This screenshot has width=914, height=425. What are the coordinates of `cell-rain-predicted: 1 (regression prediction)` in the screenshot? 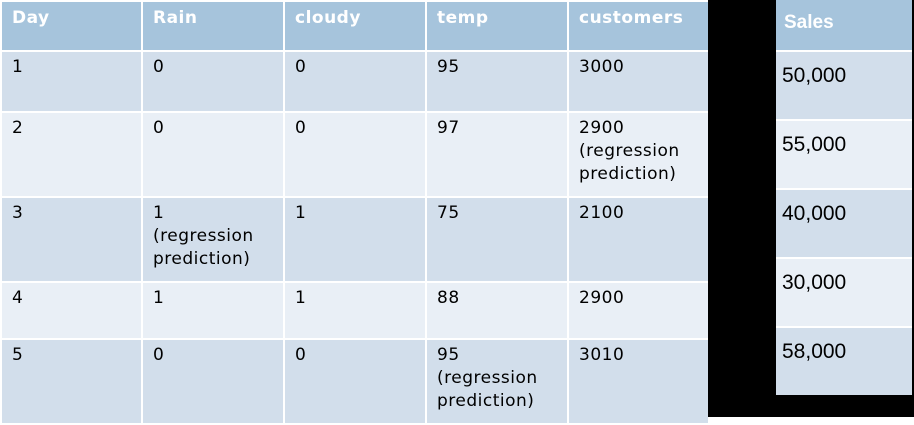 It's located at (213, 239).